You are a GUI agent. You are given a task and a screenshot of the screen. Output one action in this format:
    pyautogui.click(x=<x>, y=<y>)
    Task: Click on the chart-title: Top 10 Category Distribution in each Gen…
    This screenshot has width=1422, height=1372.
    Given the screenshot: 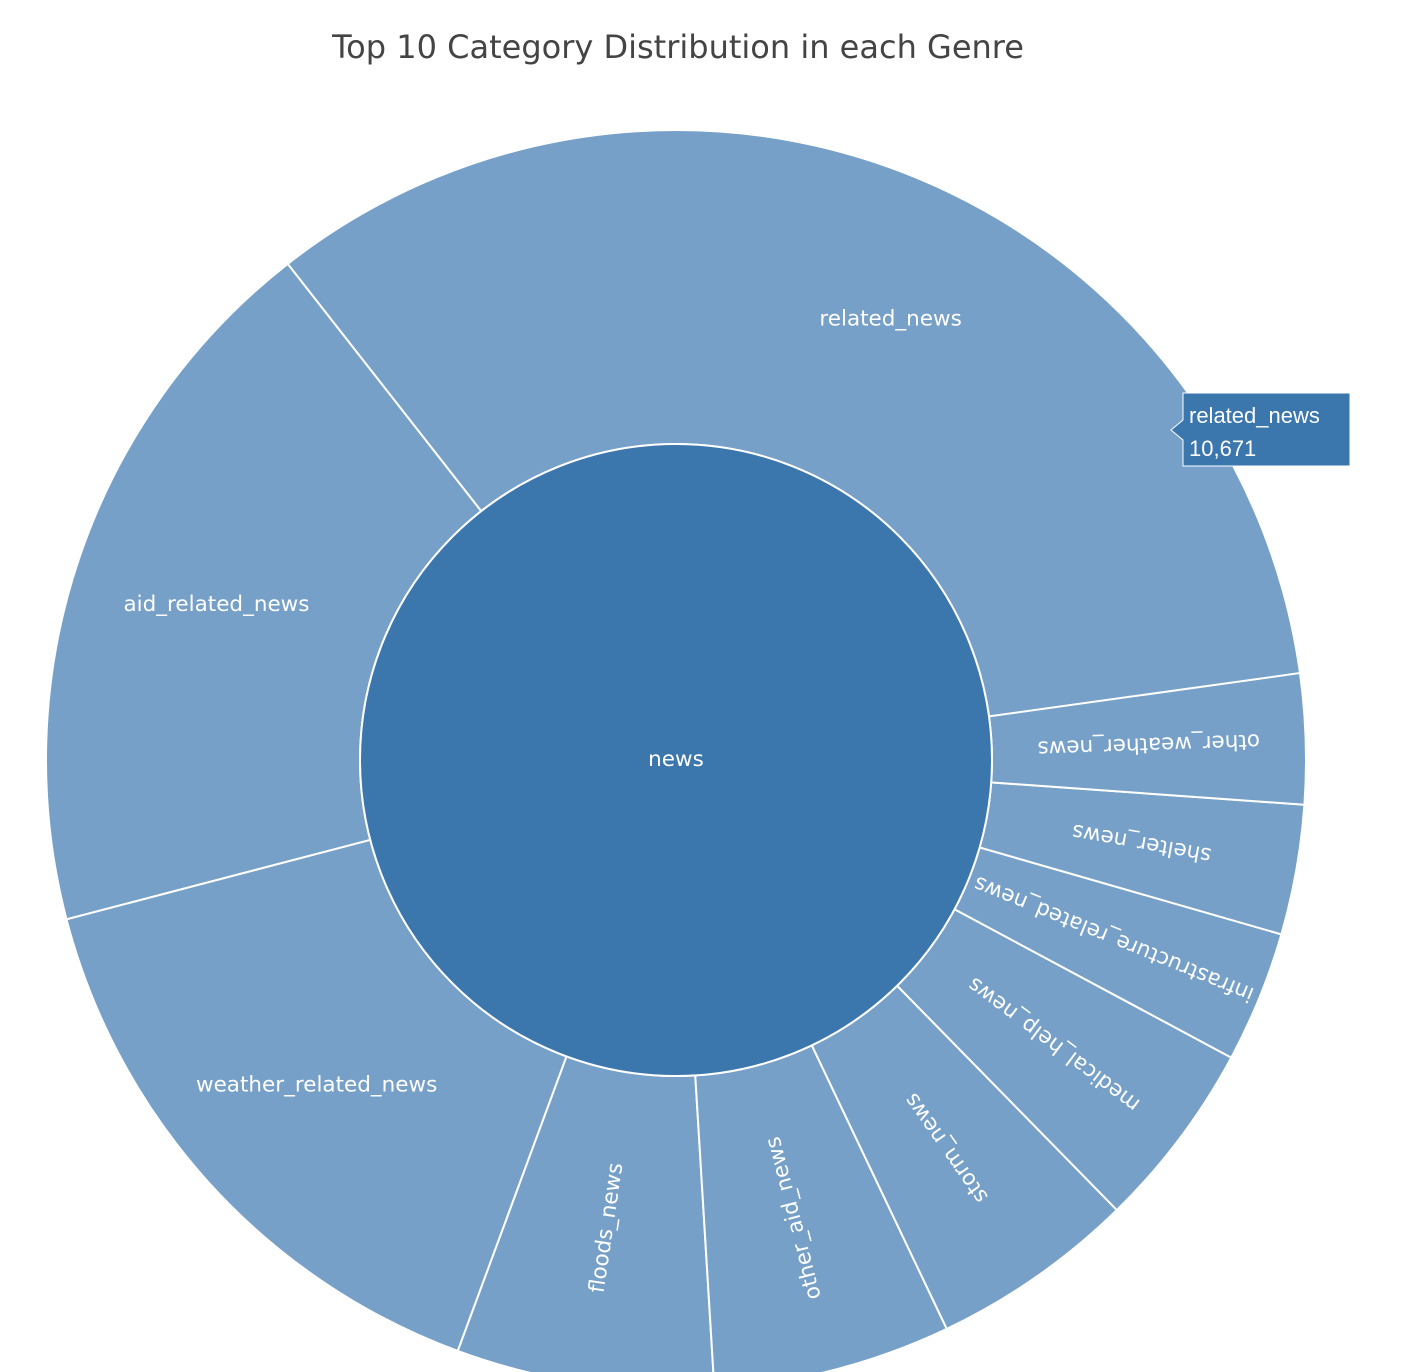 What is the action you would take?
    pyautogui.click(x=678, y=47)
    